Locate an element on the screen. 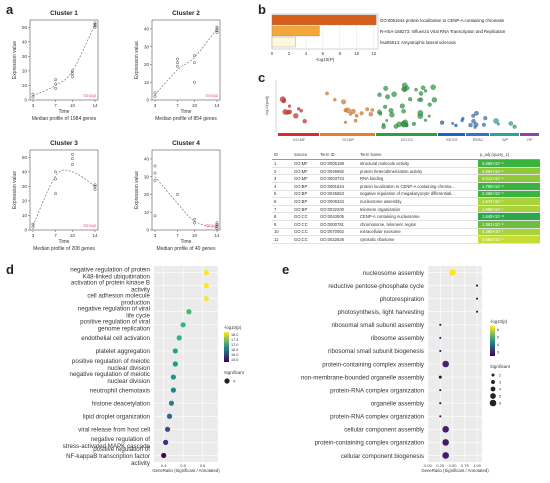 The height and width of the screenshot is (483, 550). row-term-id: GO:0046982 is located at coordinates (338, 171).